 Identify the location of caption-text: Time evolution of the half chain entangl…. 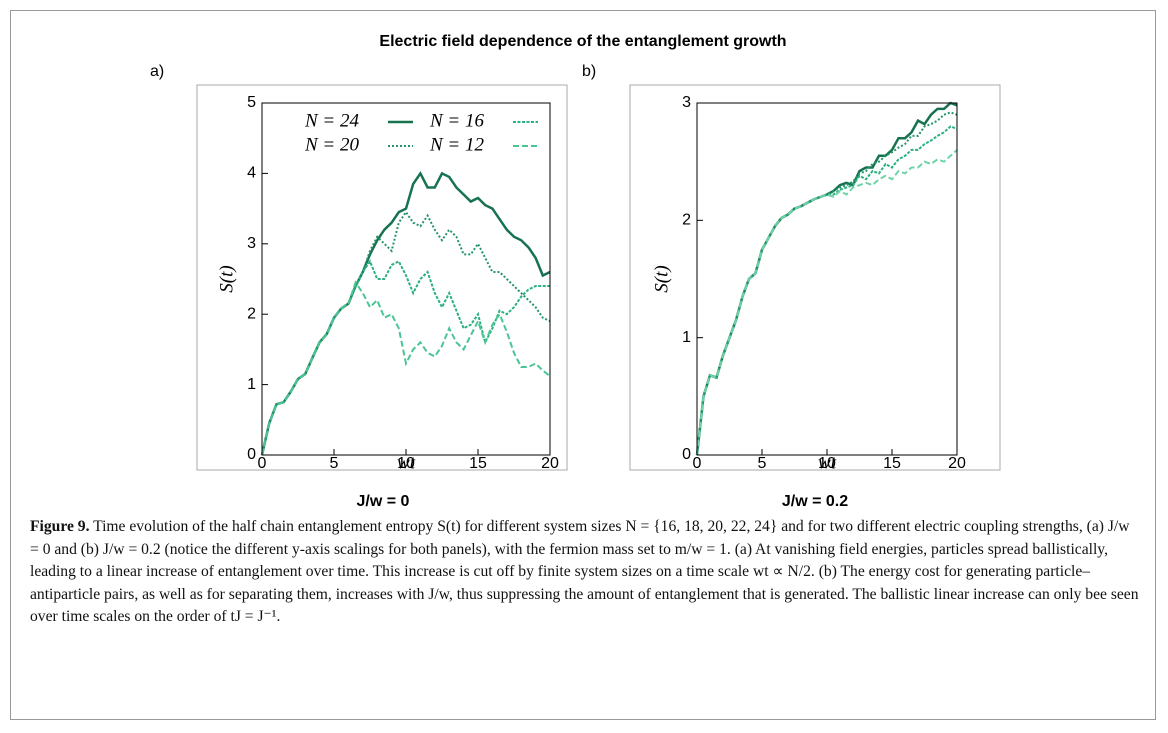
(584, 571).